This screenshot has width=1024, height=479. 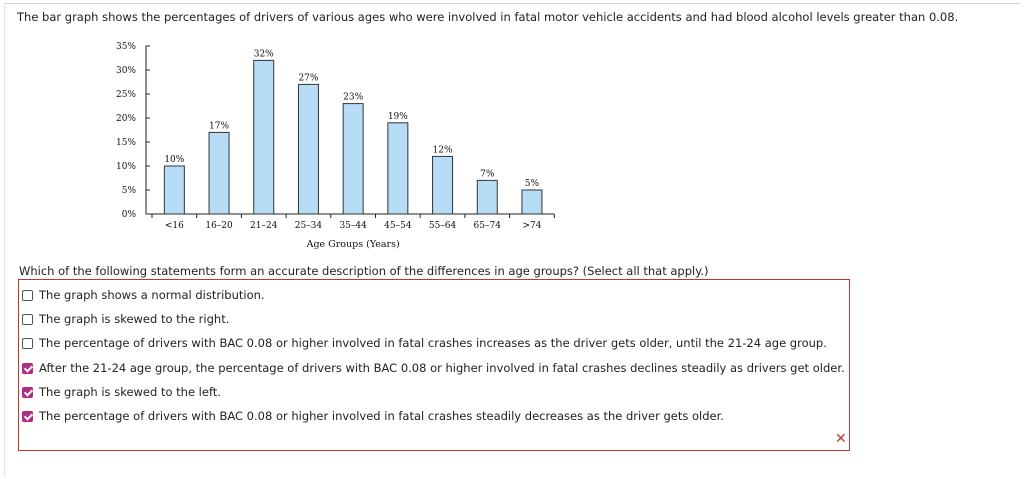 I want to click on data-label: 12%, so click(x=443, y=150).